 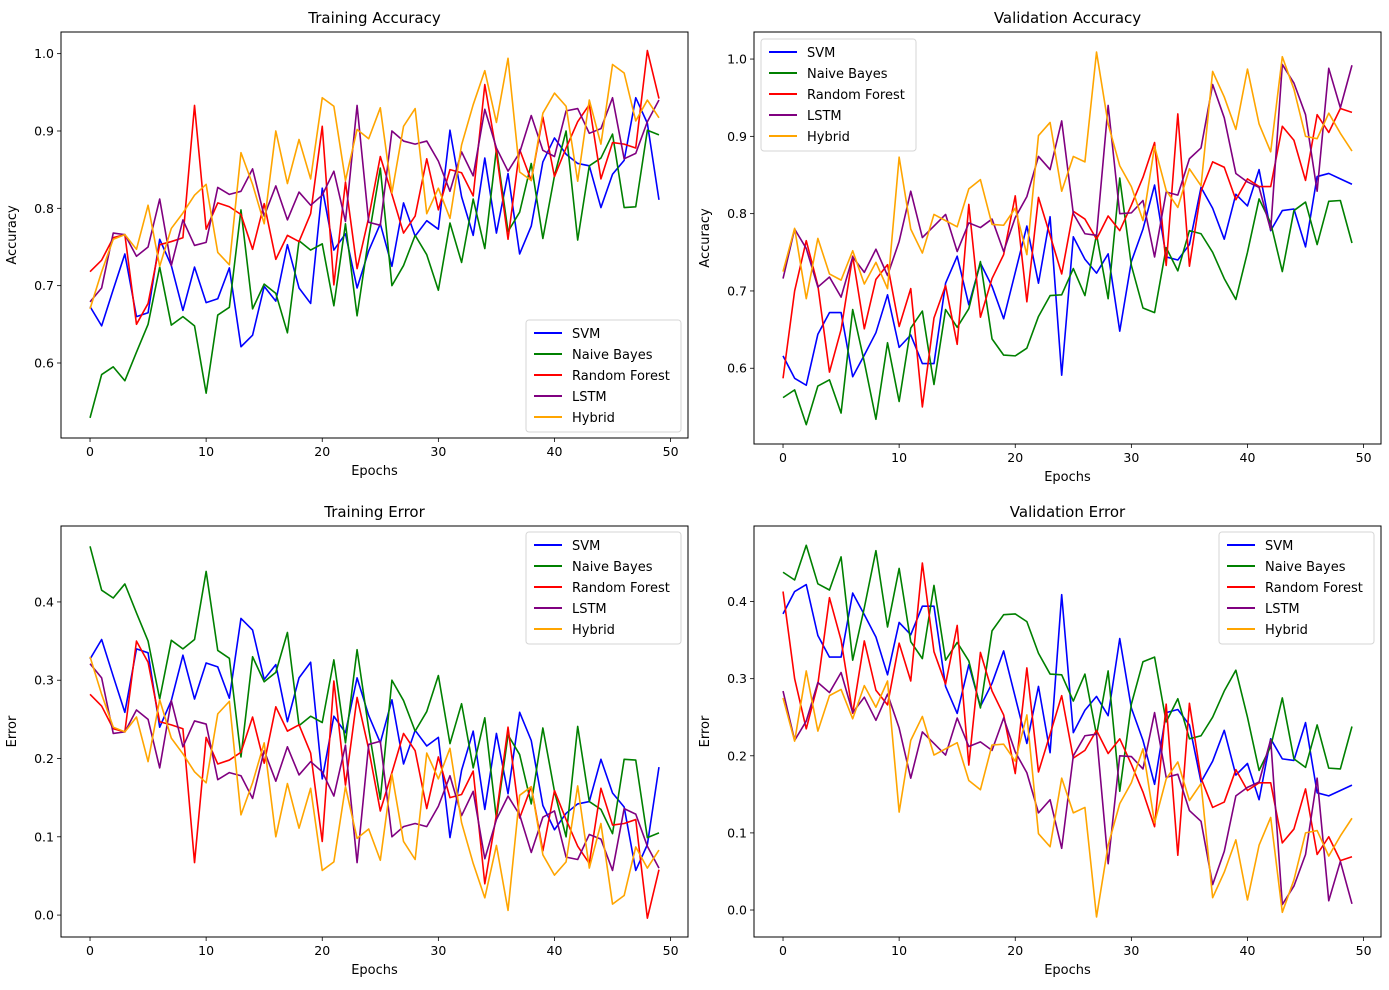 I want to click on chart-title: Training Error, so click(x=374, y=512).